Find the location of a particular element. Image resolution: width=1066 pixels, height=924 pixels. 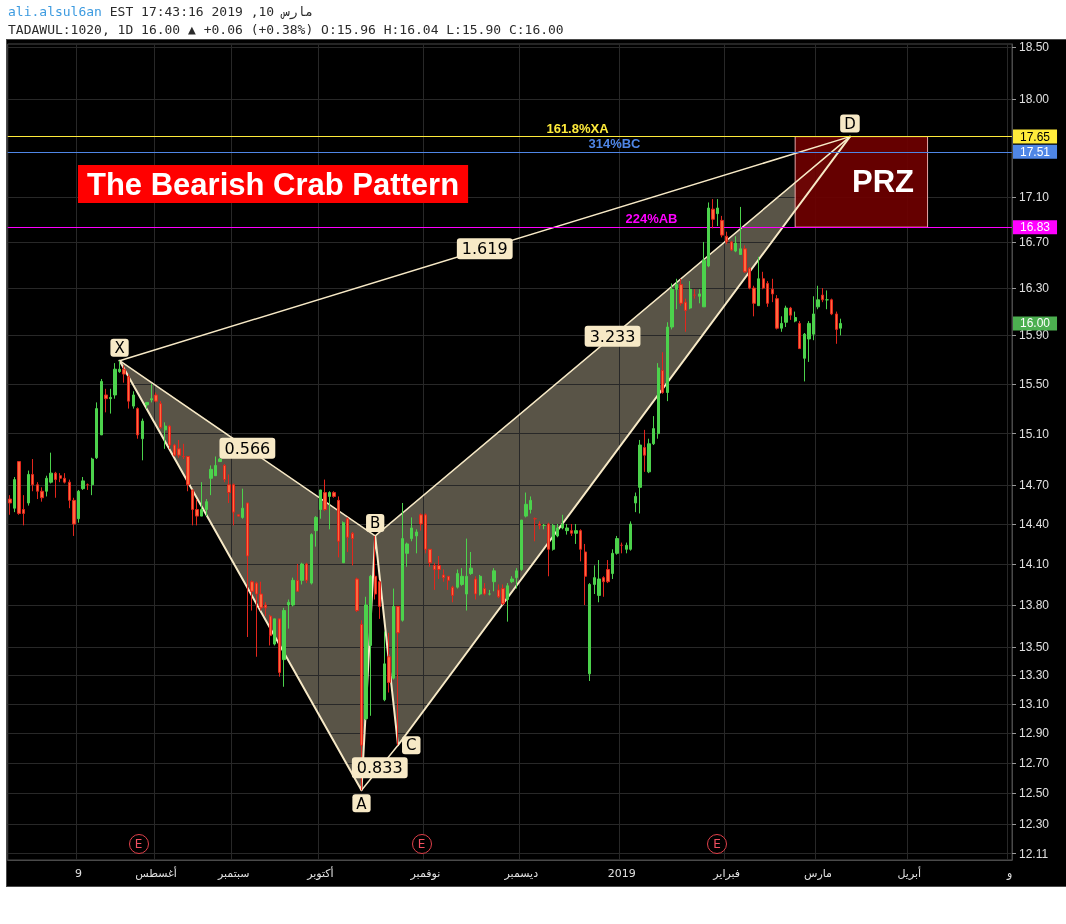

y-tick-label: 16.00 is located at coordinates (1035, 323).